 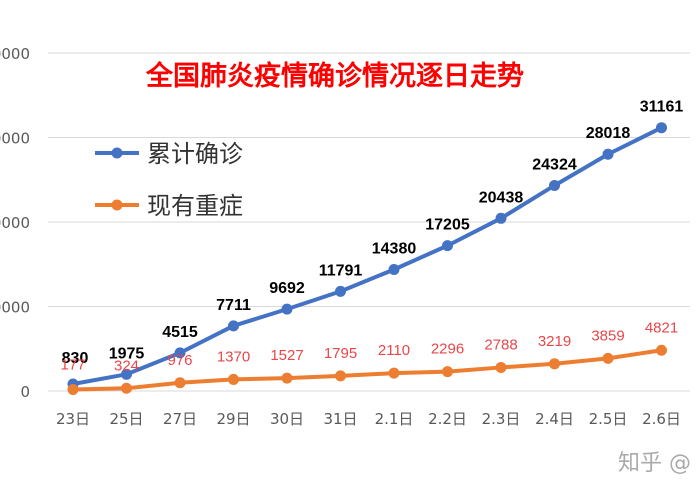 I want to click on data-label-severe: 2296, so click(x=447, y=349).